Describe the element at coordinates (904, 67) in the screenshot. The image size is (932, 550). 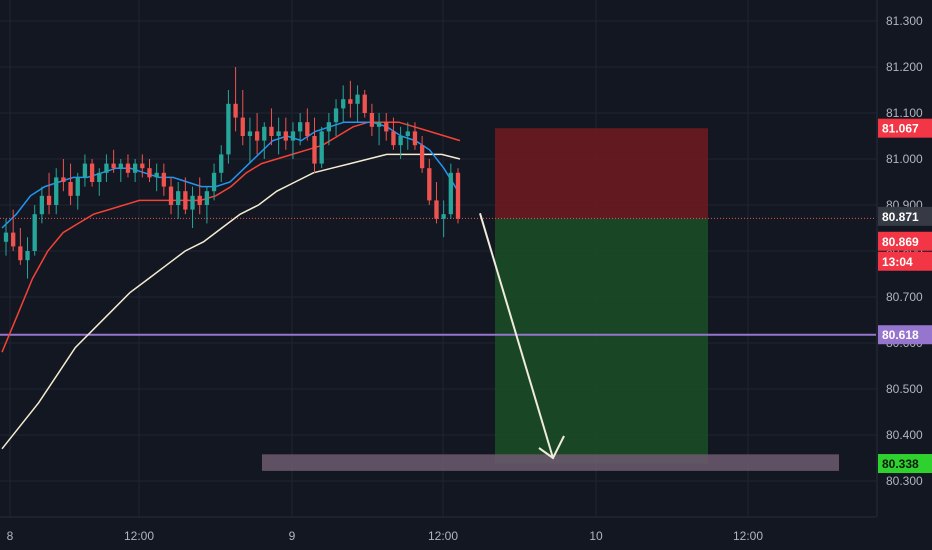
I see `y-tick-label: 81.200` at that location.